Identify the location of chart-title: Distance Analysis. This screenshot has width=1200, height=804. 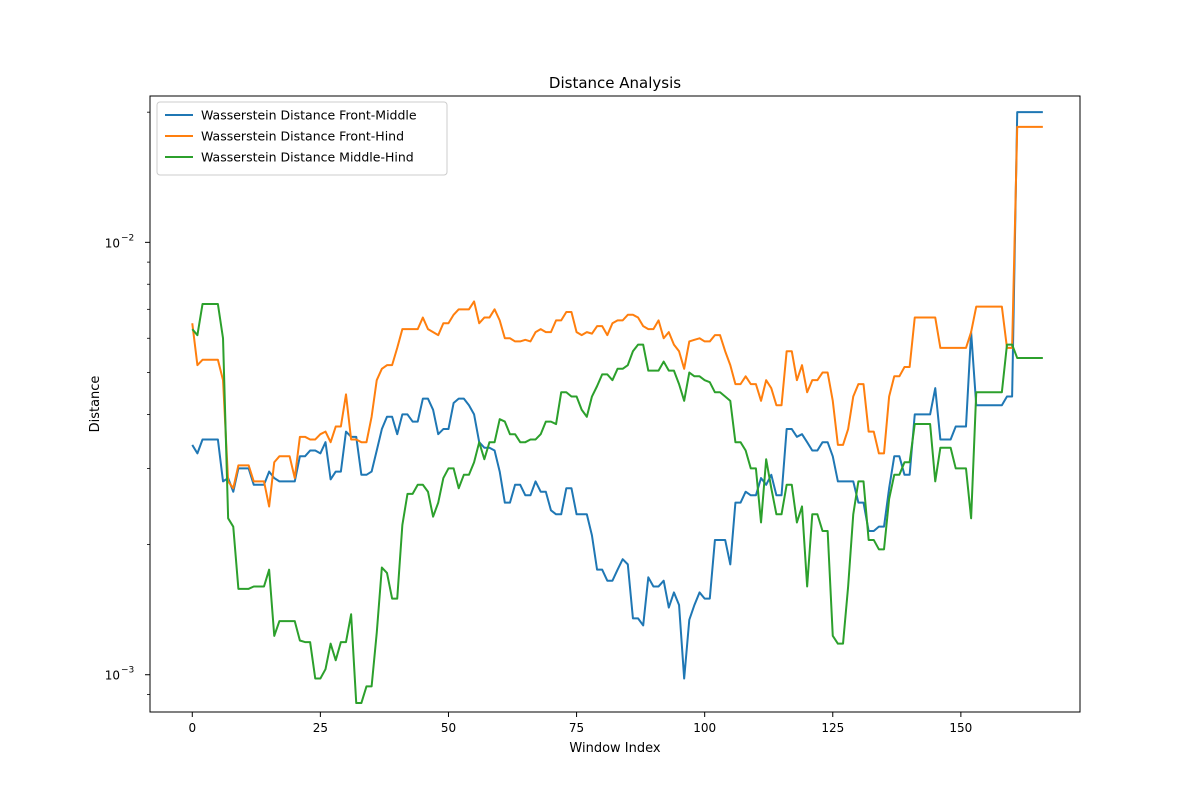
(615, 83).